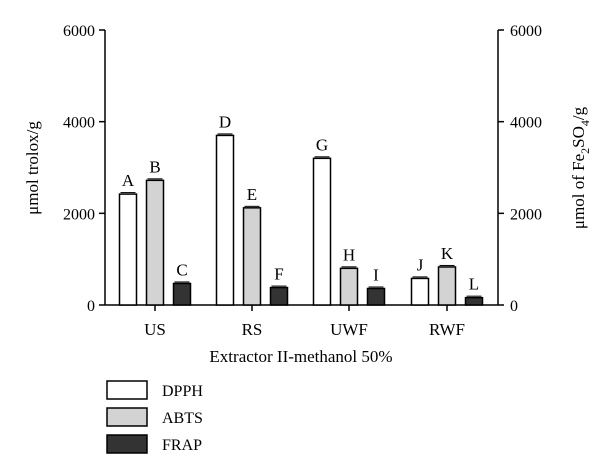 This screenshot has width=600, height=471. Describe the element at coordinates (32, 168) in the screenshot. I see `y-axis-title-left: μmol trolox/g` at that location.